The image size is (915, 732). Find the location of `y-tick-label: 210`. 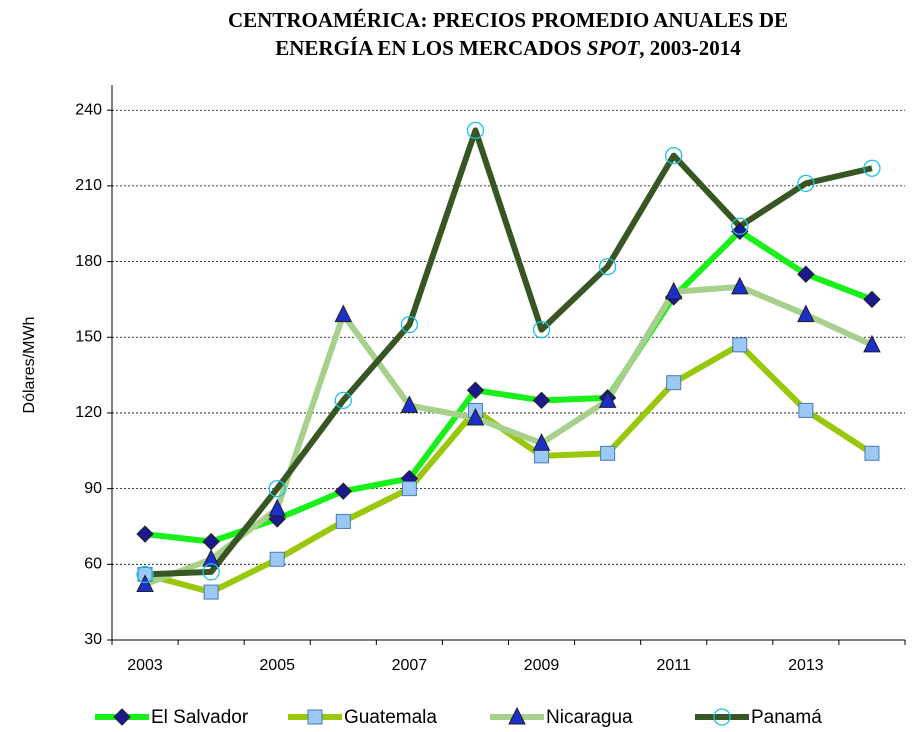

y-tick-label: 210 is located at coordinates (88, 185).